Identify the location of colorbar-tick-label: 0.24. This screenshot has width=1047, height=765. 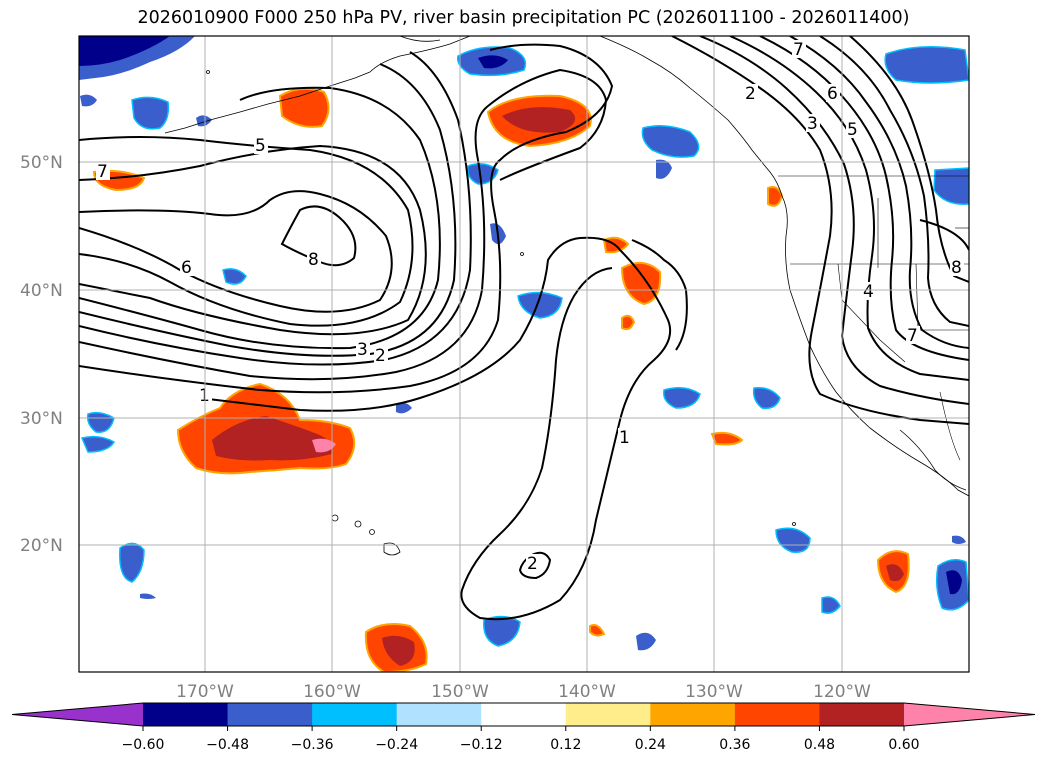
(650, 745).